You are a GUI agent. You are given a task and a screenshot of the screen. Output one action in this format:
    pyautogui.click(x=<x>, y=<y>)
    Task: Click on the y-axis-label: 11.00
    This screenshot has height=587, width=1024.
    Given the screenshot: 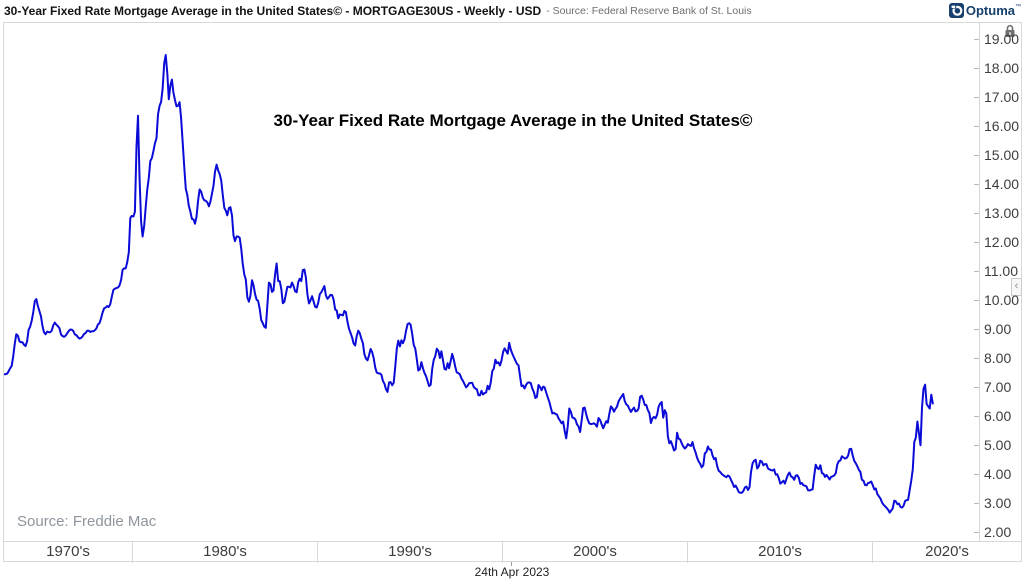 What is the action you would take?
    pyautogui.click(x=1001, y=271)
    